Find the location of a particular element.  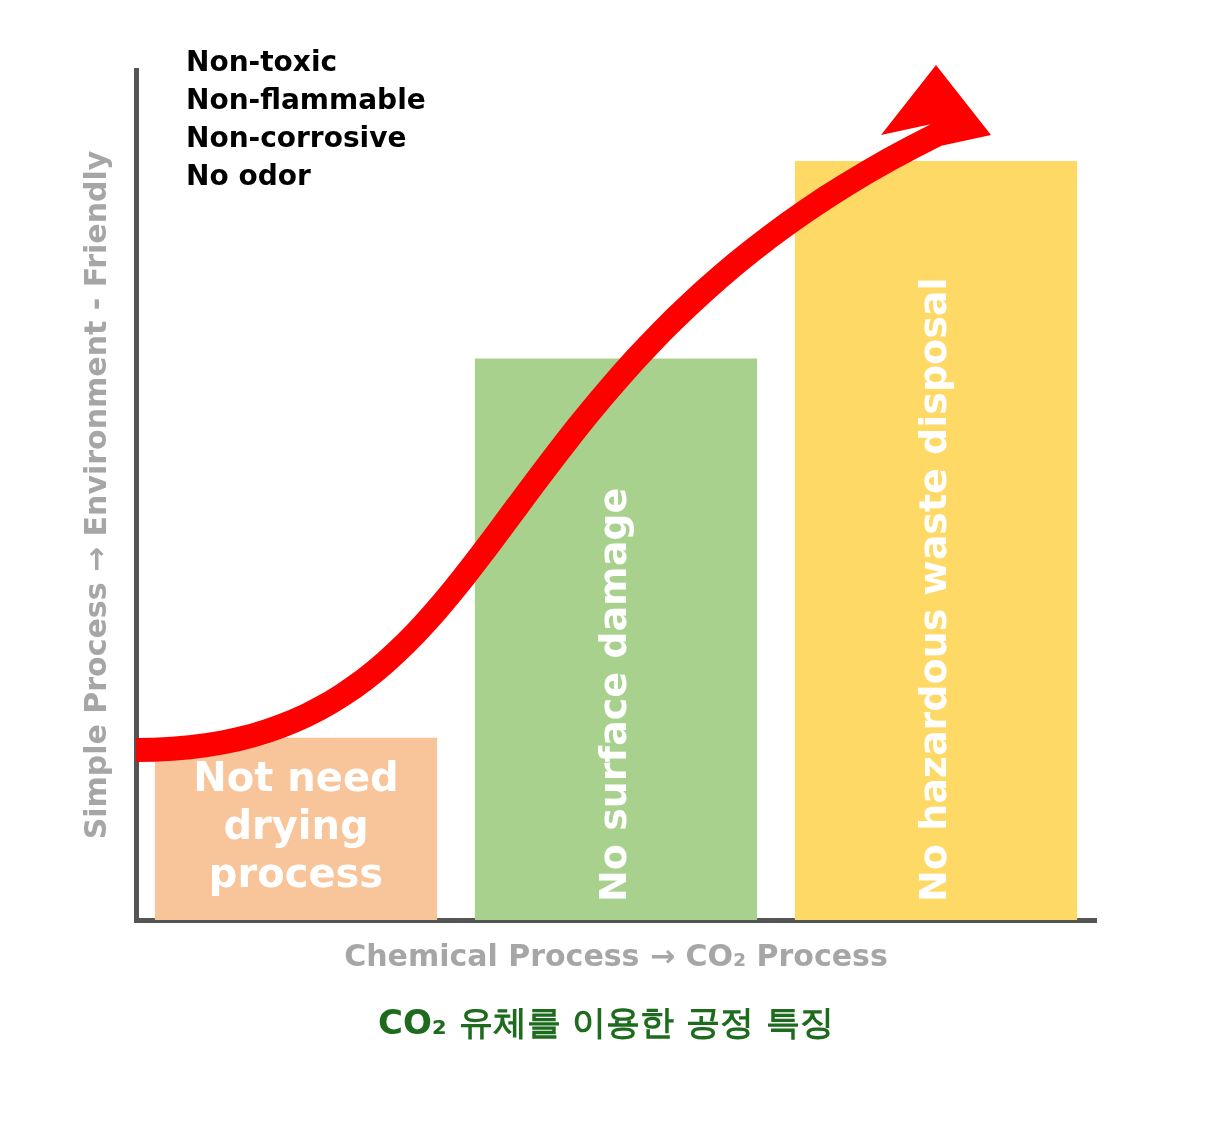

text: Non-flammable is located at coordinates (306, 100).